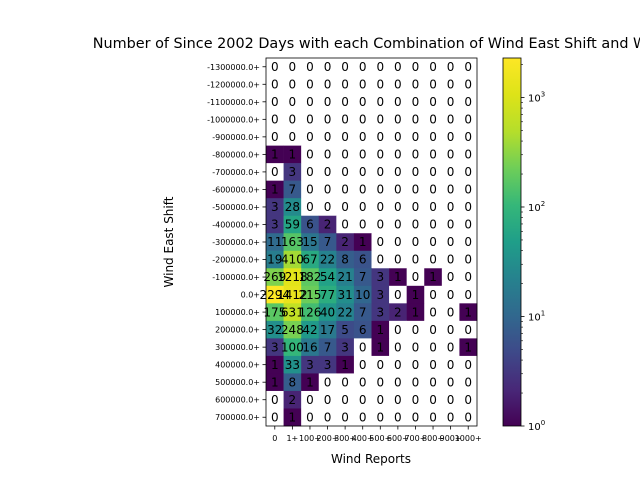  I want to click on cell-value-label: 7, so click(328, 347).